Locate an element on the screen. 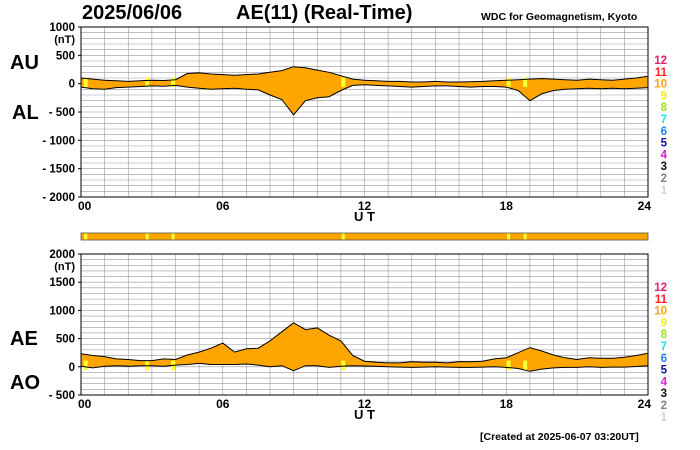 The width and height of the screenshot is (700, 450). y-tick-label: 1500 is located at coordinates (62, 283).